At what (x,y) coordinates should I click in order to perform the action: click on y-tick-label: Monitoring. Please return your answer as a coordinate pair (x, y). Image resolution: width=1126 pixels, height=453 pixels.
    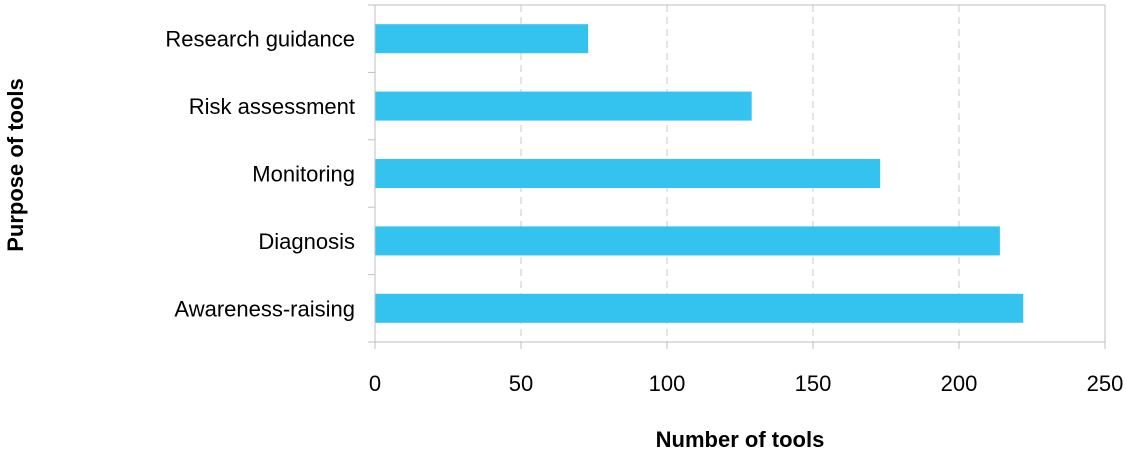
    Looking at the image, I should click on (303, 174).